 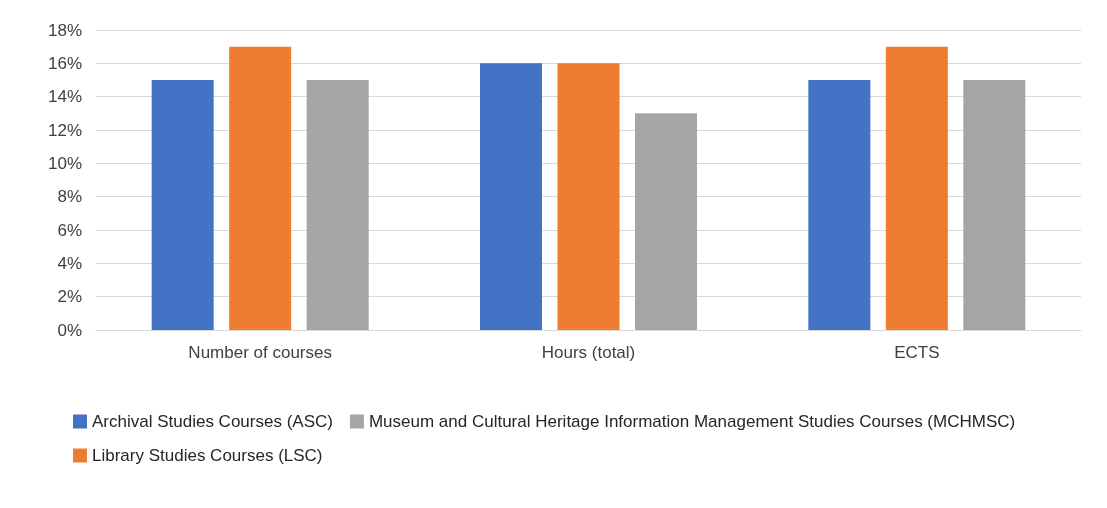 I want to click on y-tick-label: 6%, so click(x=69, y=230).